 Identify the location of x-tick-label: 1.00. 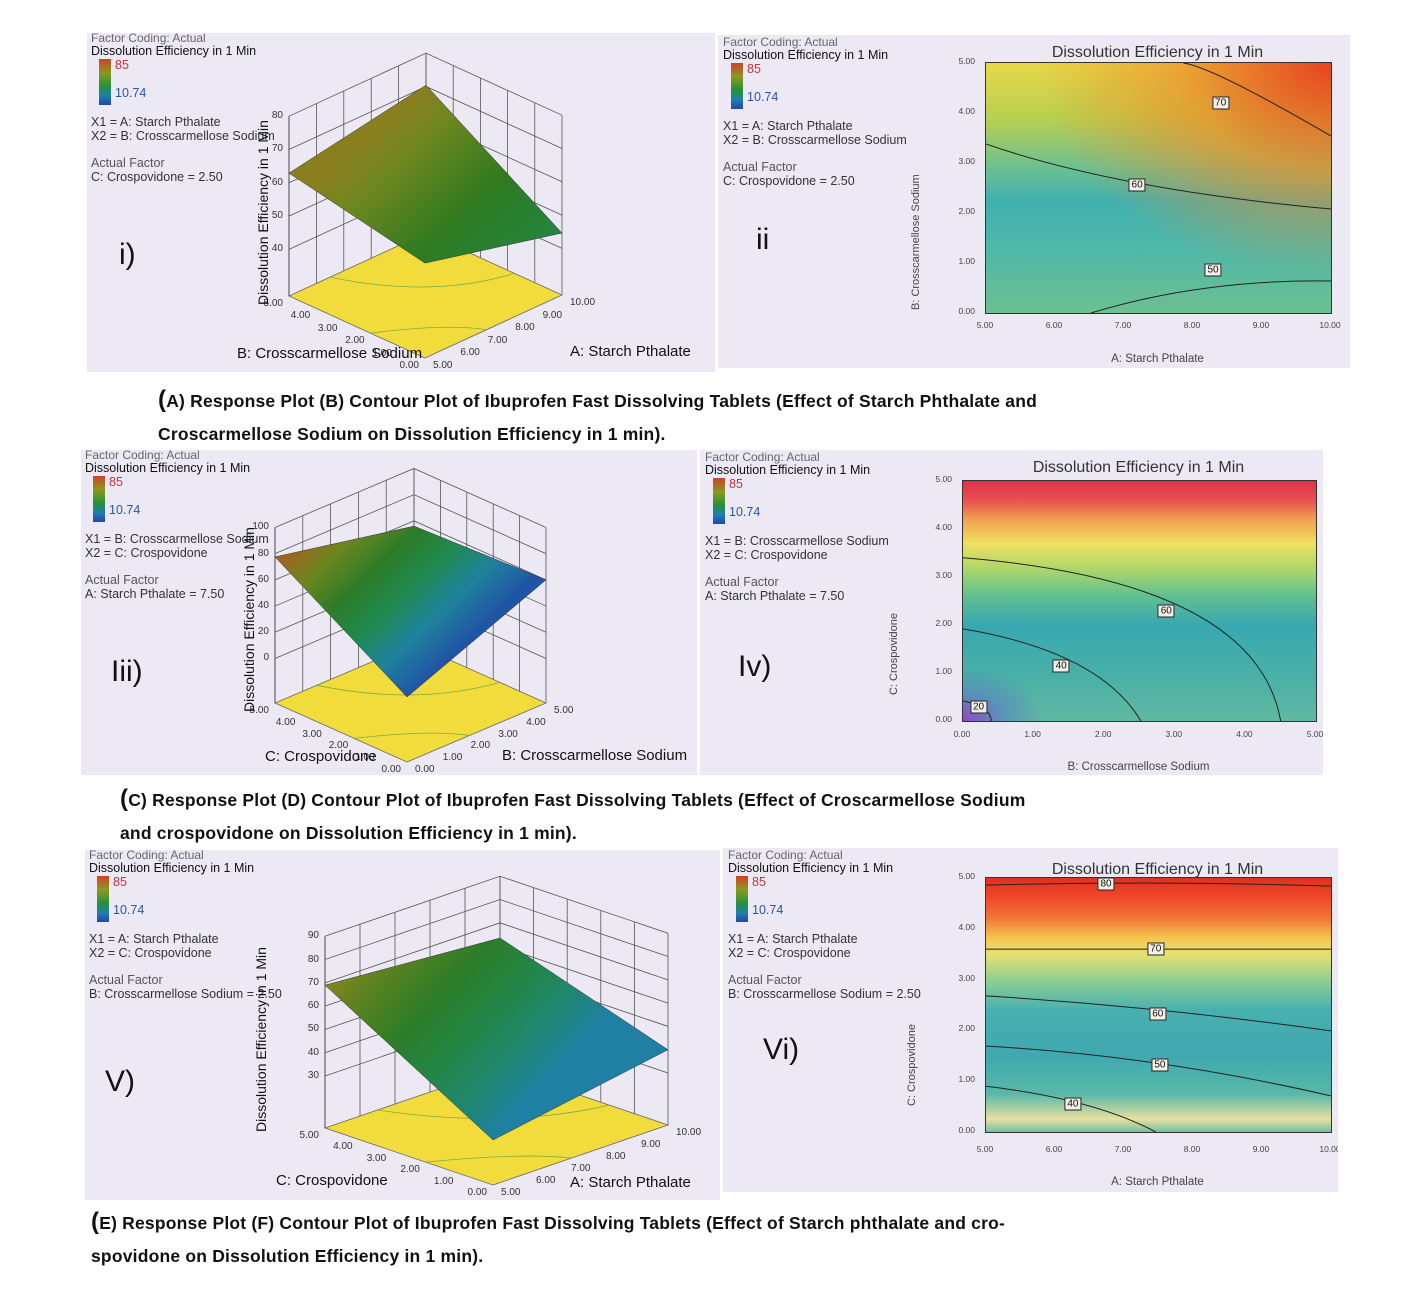
(1032, 734).